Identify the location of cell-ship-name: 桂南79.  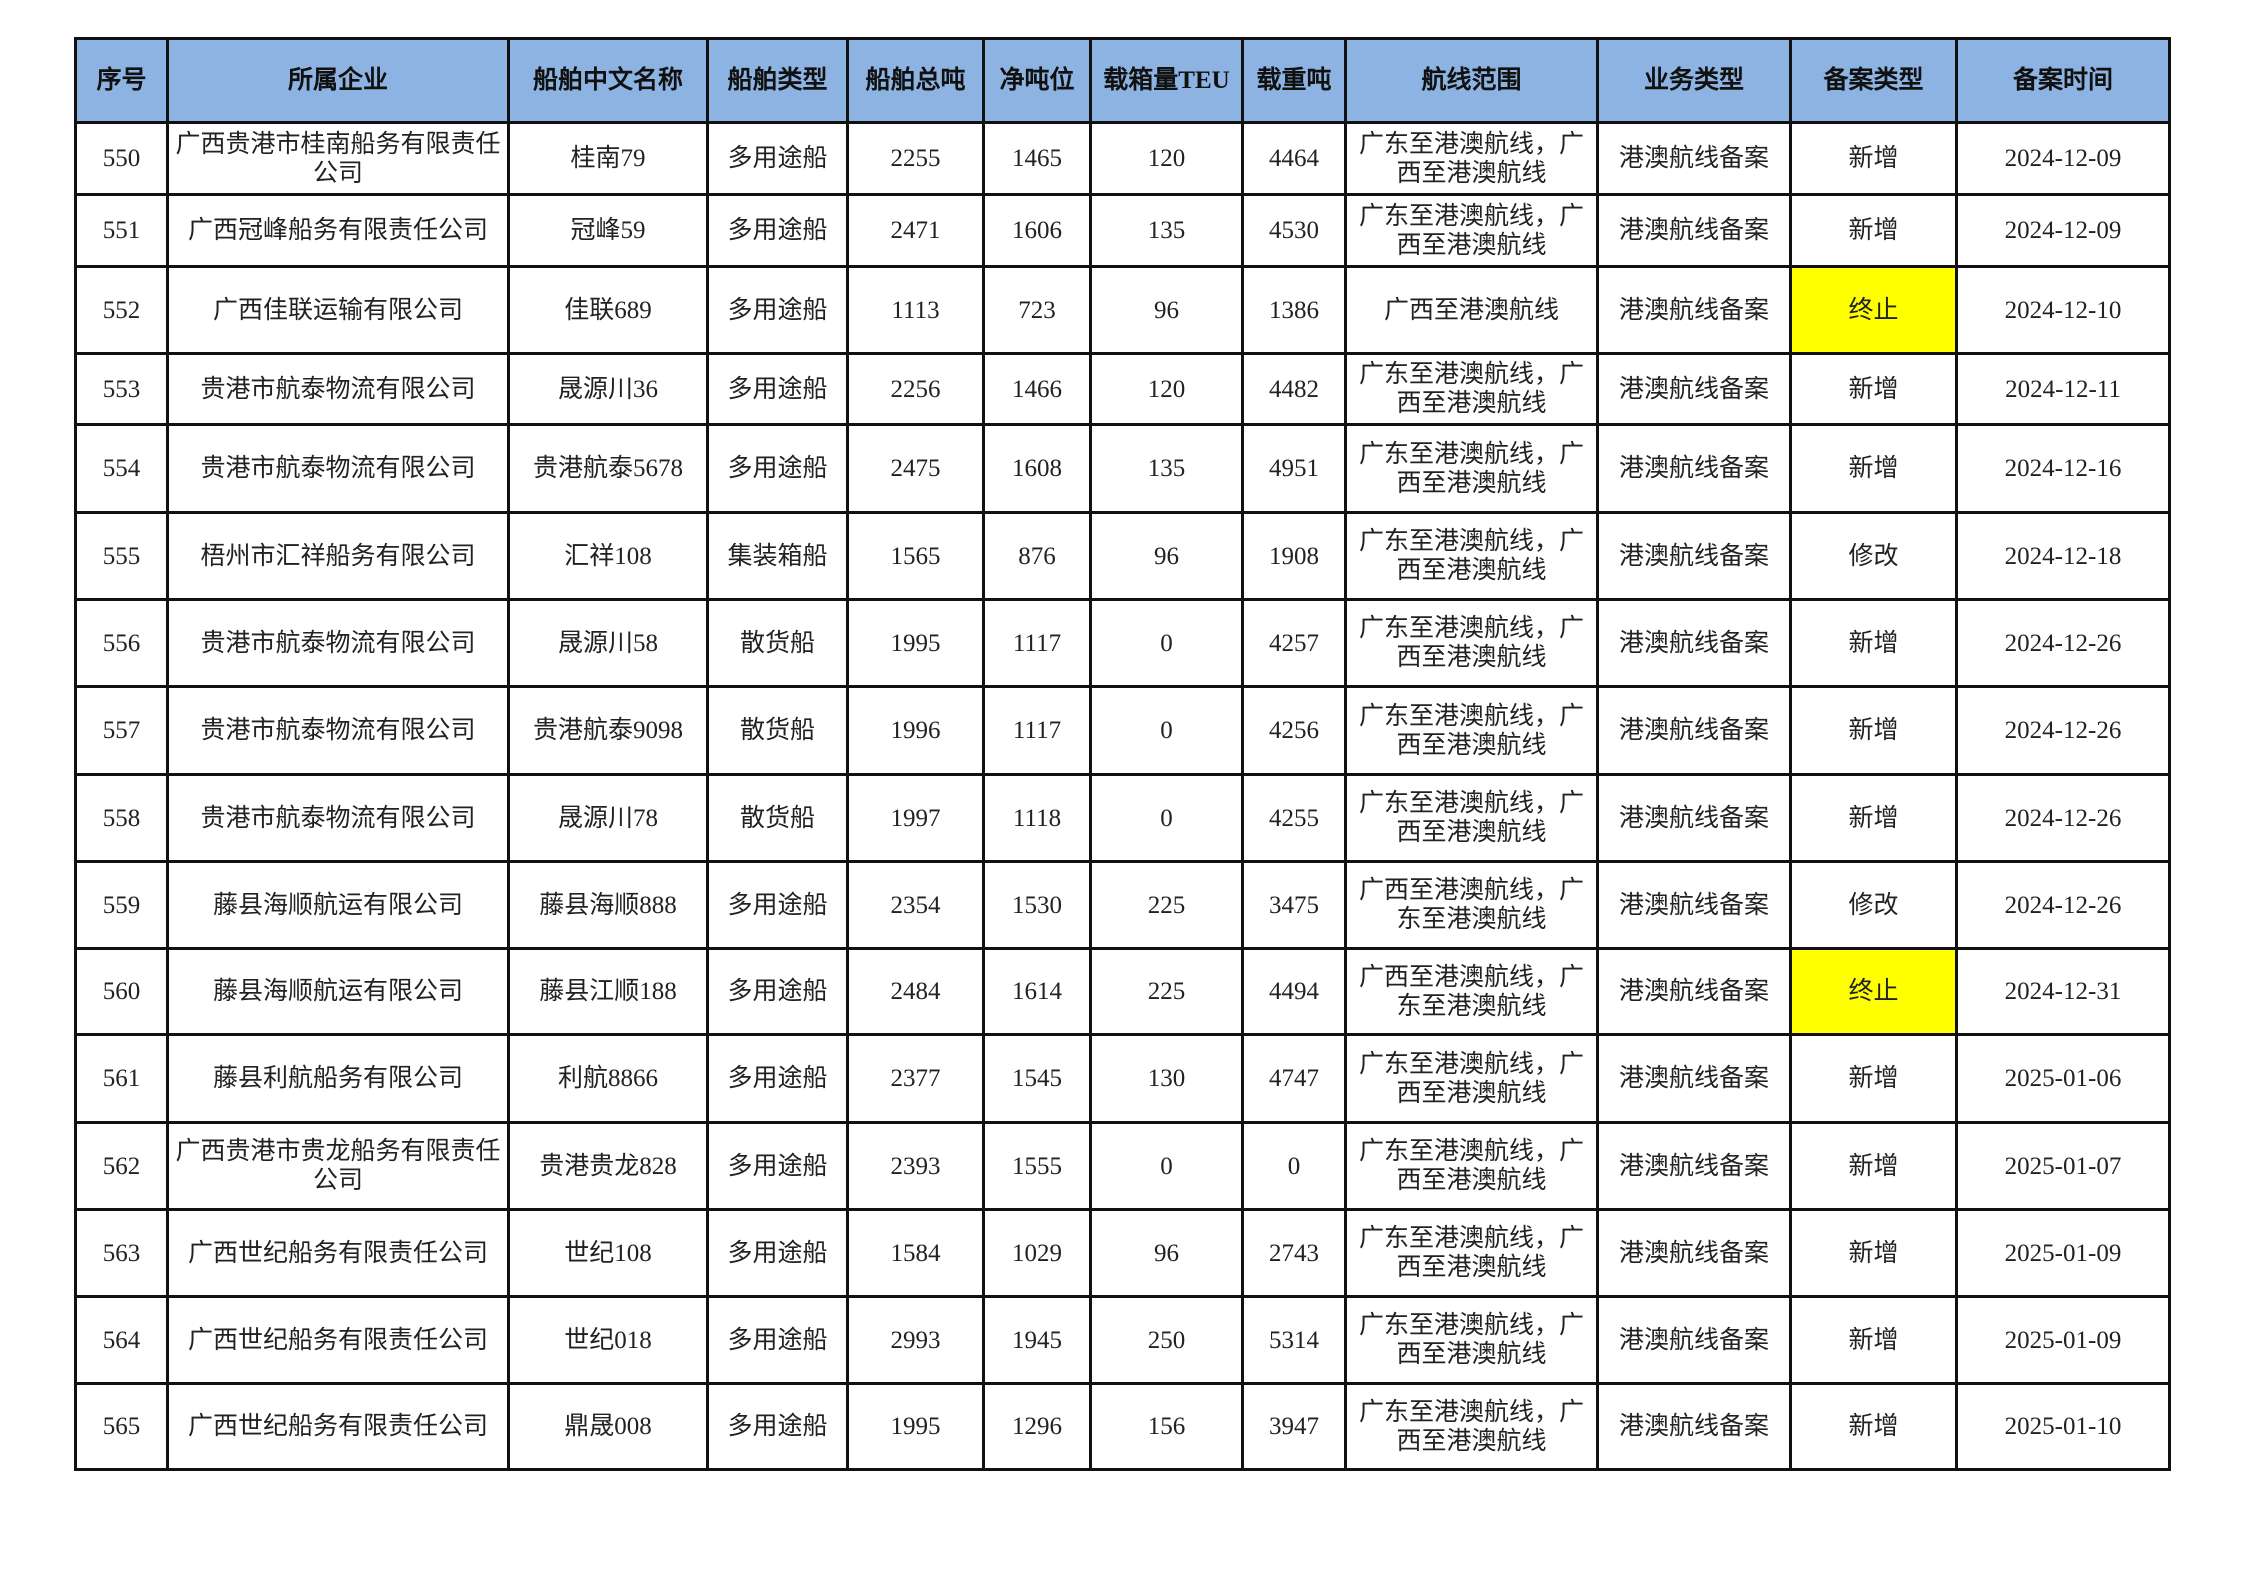
(608, 158).